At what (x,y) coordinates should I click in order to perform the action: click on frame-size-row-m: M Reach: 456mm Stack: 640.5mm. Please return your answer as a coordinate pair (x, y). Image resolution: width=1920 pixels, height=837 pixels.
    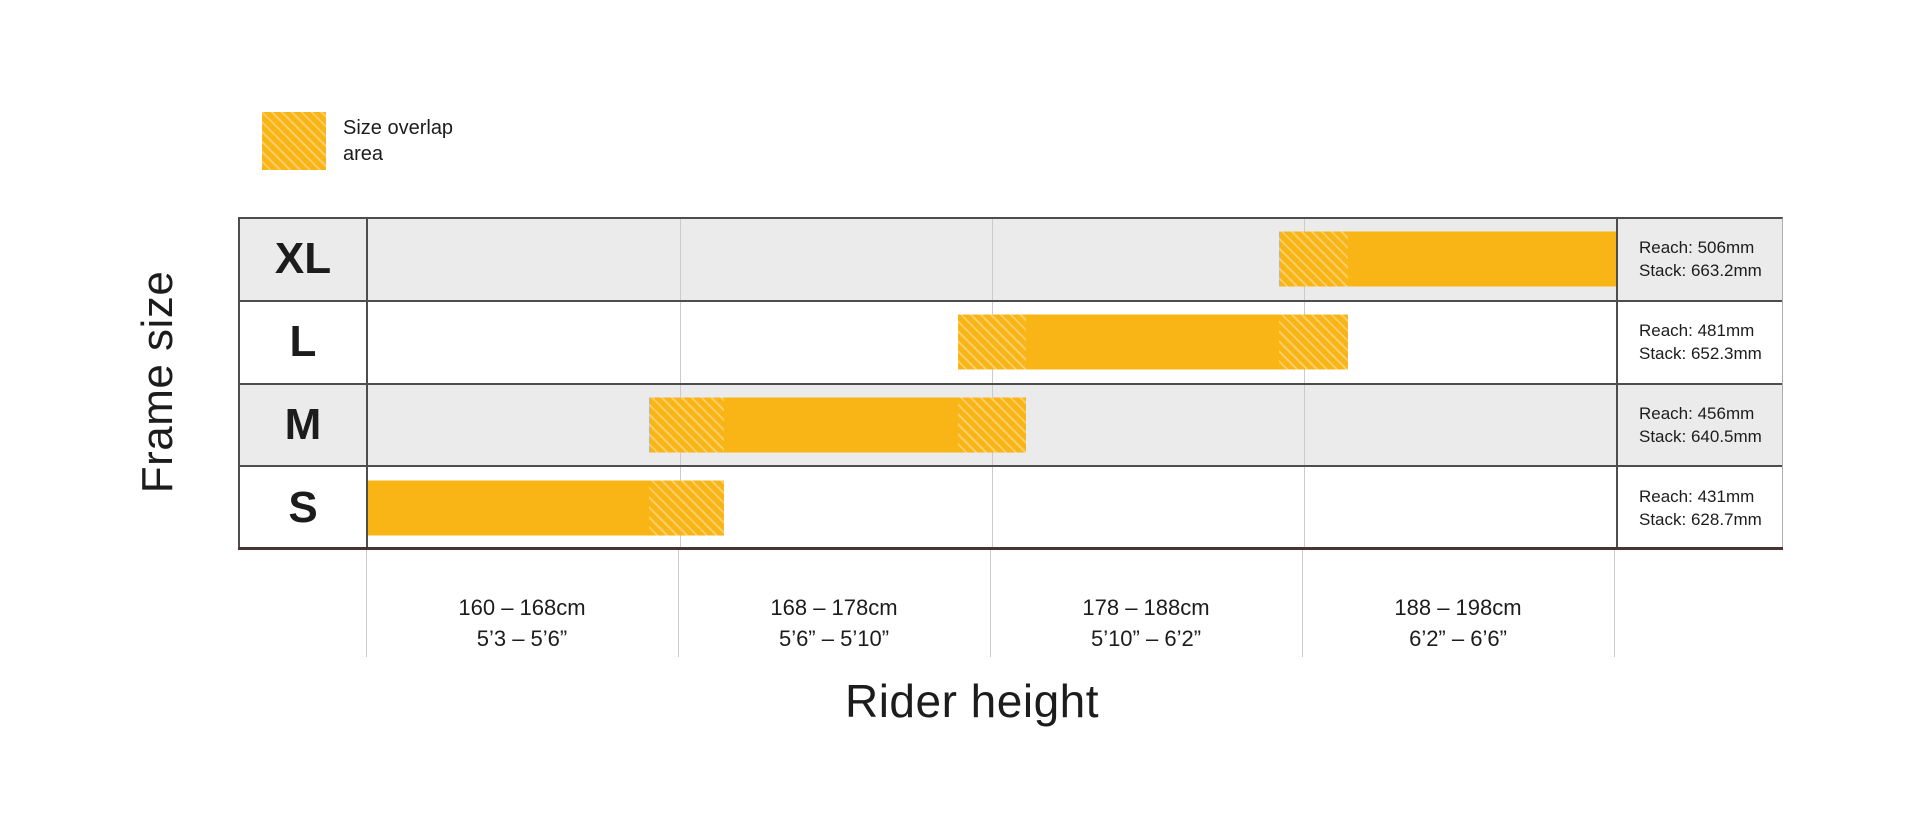
    Looking at the image, I should click on (1011, 426).